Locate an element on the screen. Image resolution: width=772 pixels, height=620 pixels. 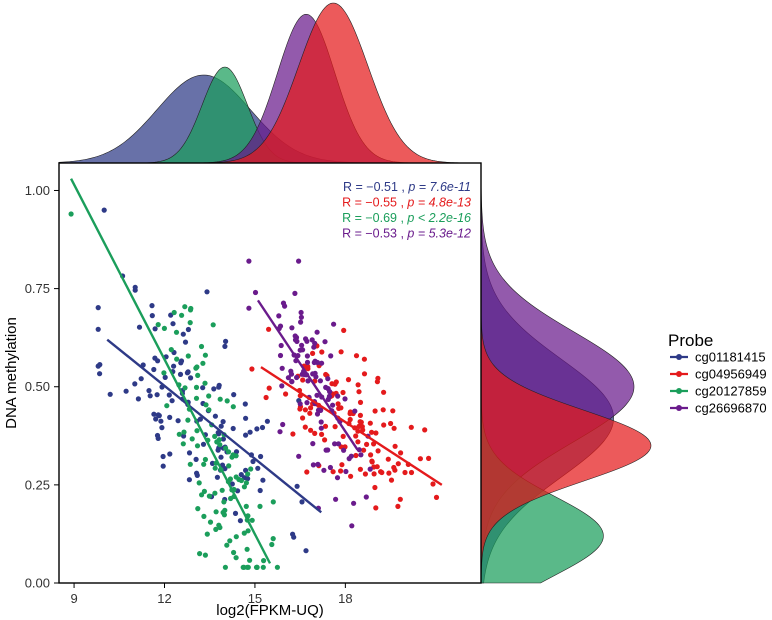
legend-key-point is located at coordinates (679, 408).